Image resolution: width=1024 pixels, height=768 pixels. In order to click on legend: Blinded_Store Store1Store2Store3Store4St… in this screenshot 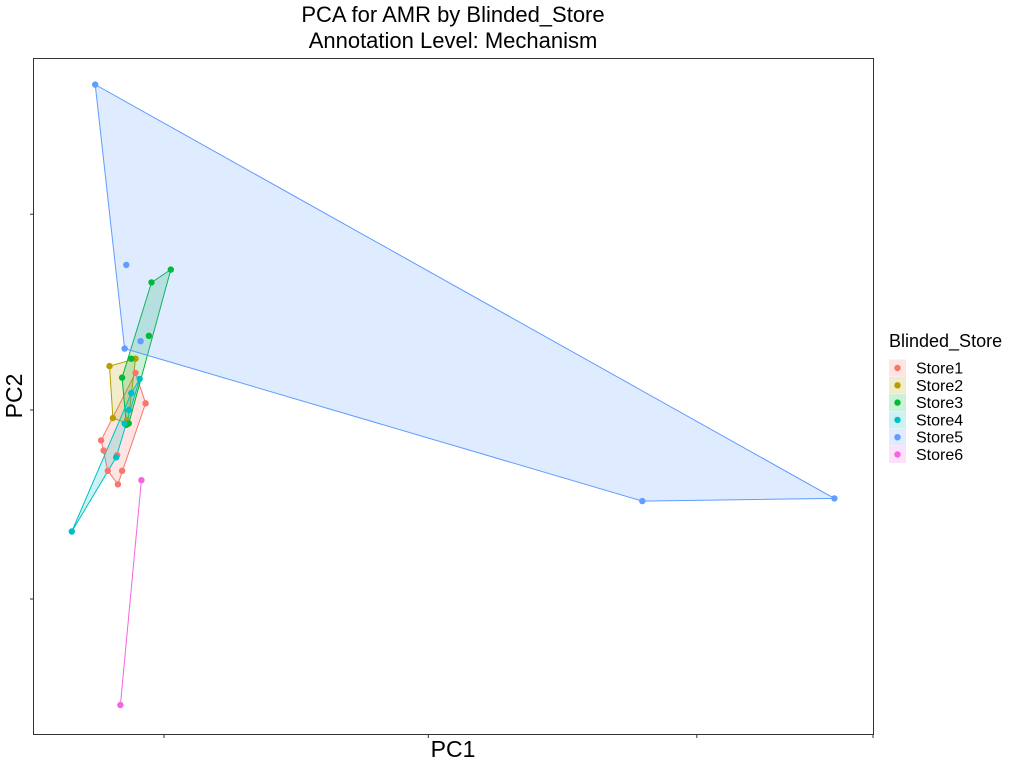, I will do `click(945, 397)`.